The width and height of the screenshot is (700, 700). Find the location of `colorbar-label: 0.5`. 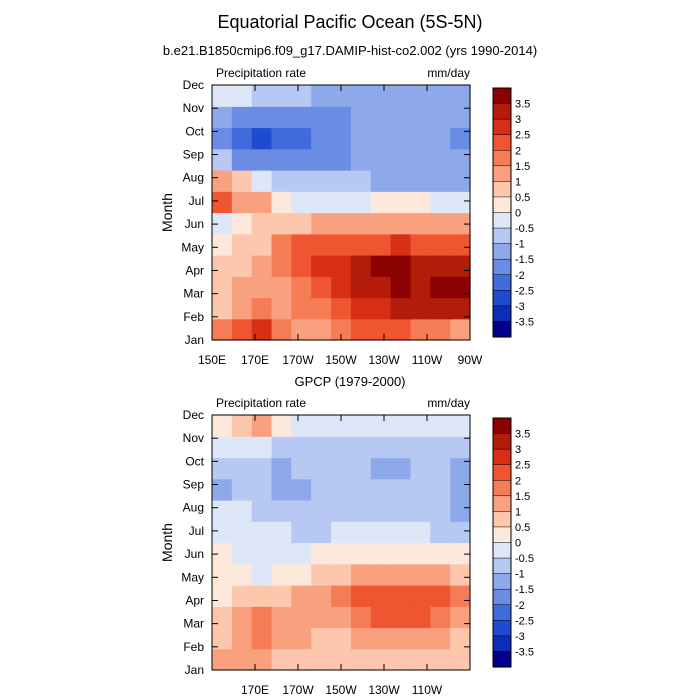

colorbar-label: 0.5 is located at coordinates (522, 528).